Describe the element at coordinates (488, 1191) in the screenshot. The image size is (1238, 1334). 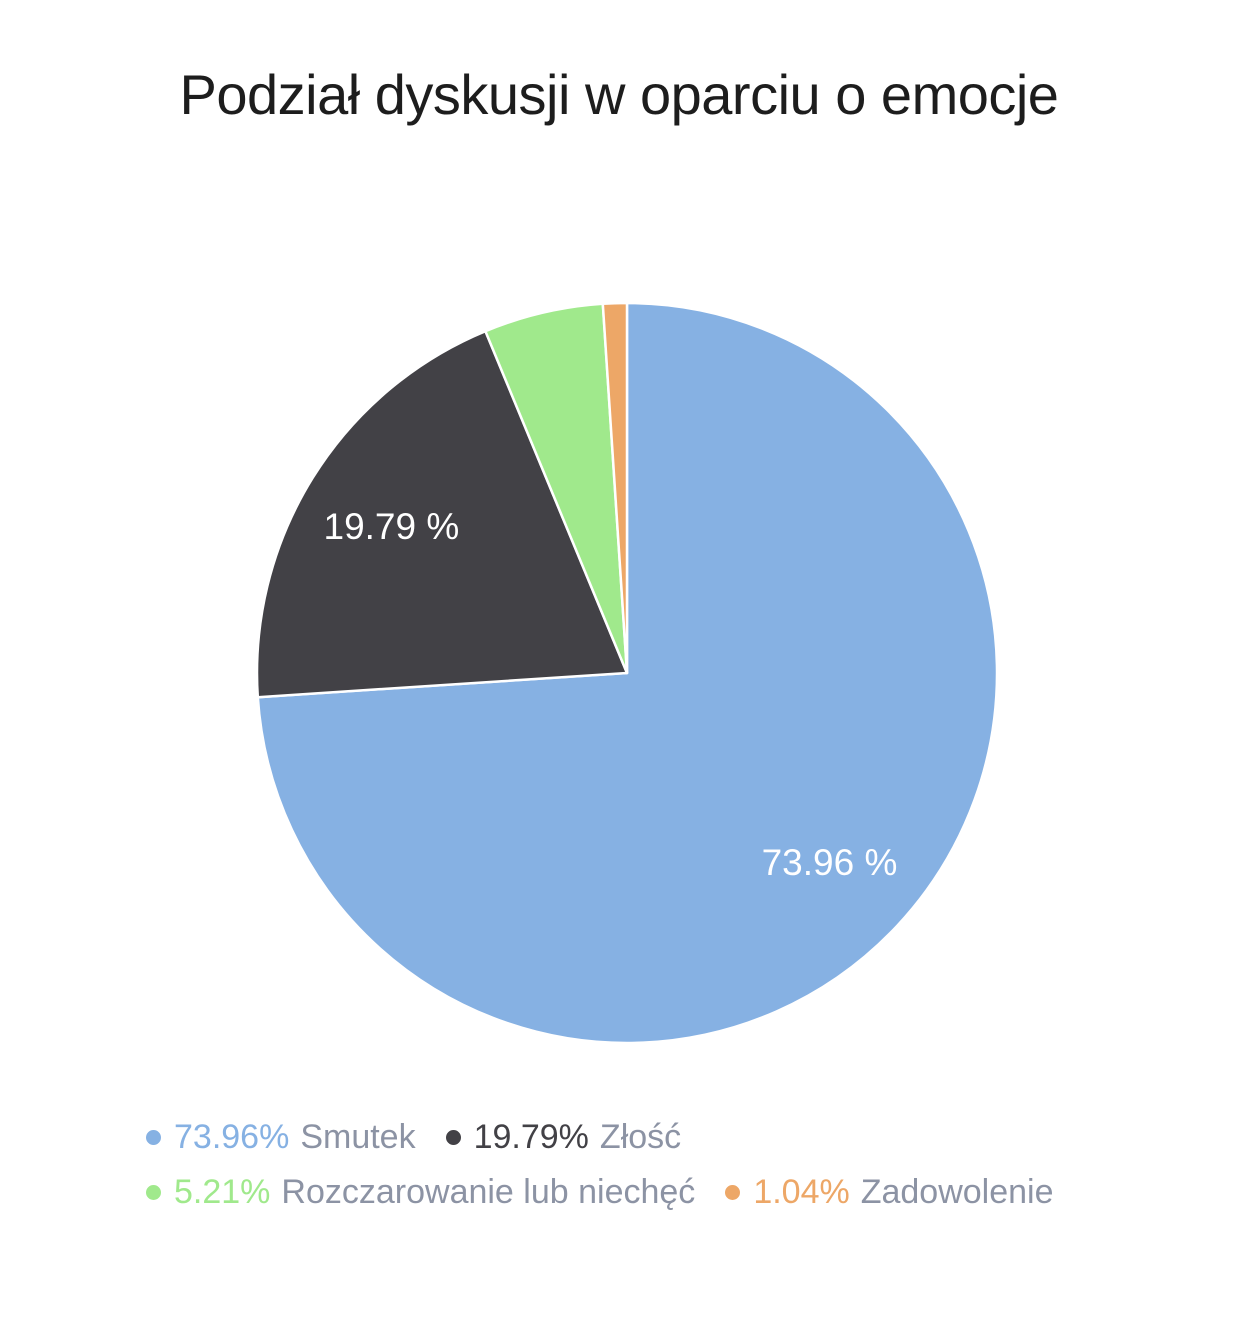
I see `legend-label: Rozczarowanie lub niechęć` at that location.